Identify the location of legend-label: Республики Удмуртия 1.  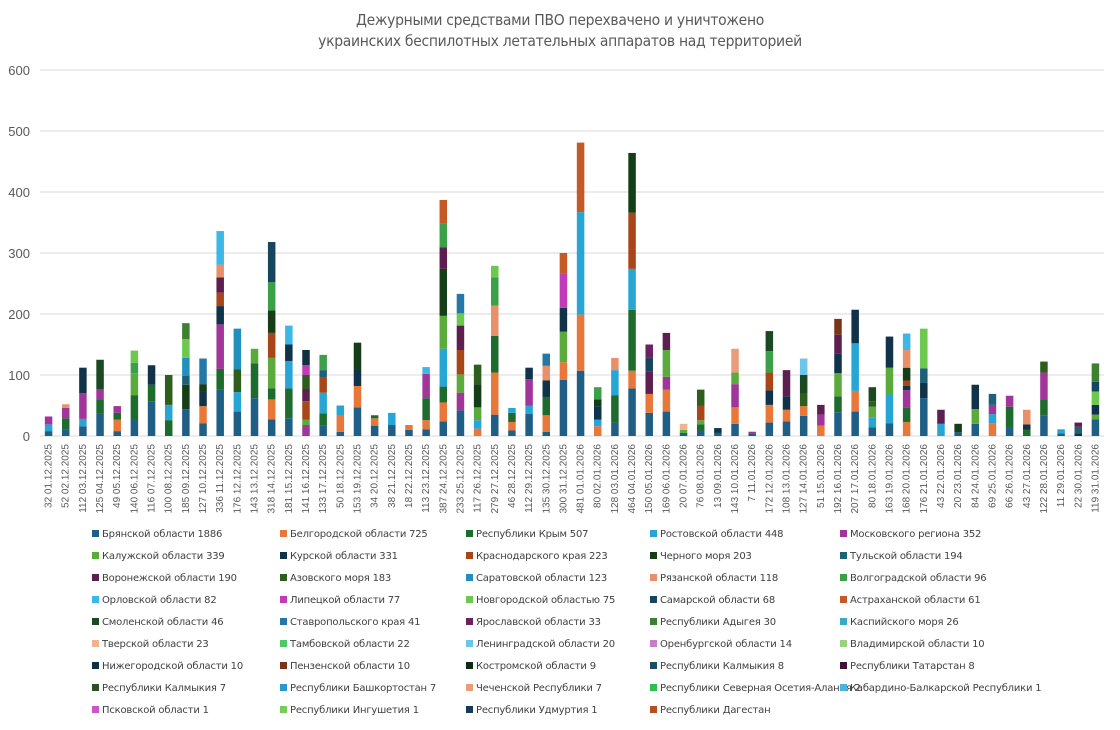
(537, 710).